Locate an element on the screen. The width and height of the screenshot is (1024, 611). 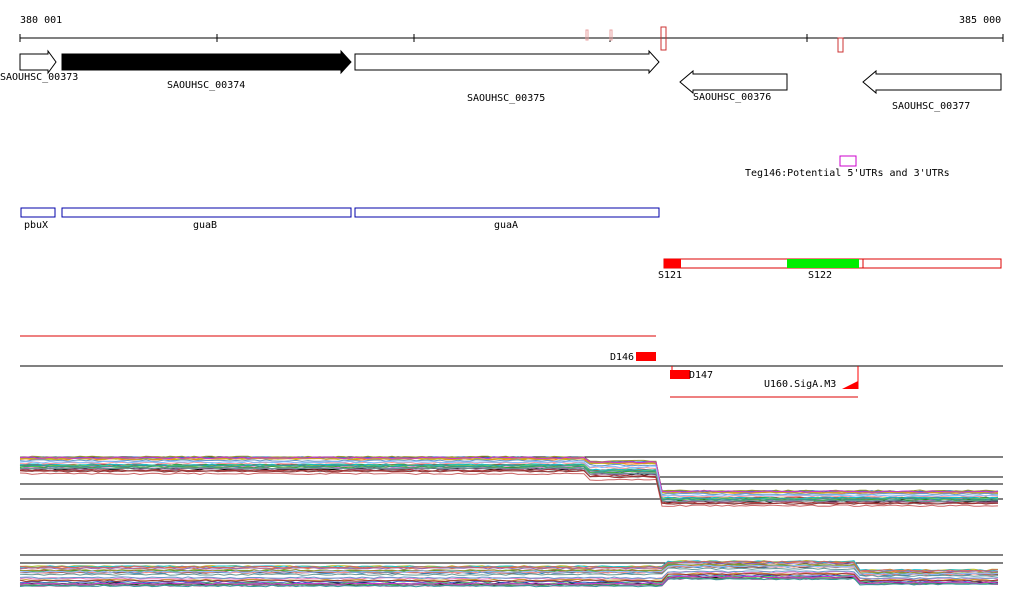
segment-track: S121 S122 is located at coordinates (830, 269).